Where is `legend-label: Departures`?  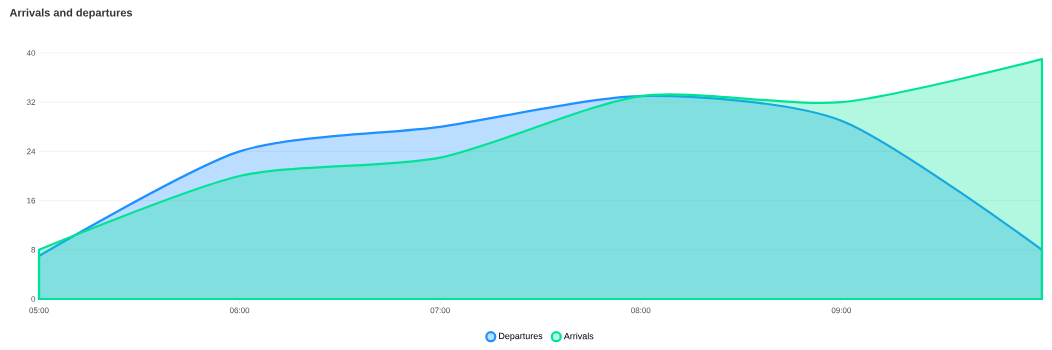
legend-label: Departures is located at coordinates (521, 336).